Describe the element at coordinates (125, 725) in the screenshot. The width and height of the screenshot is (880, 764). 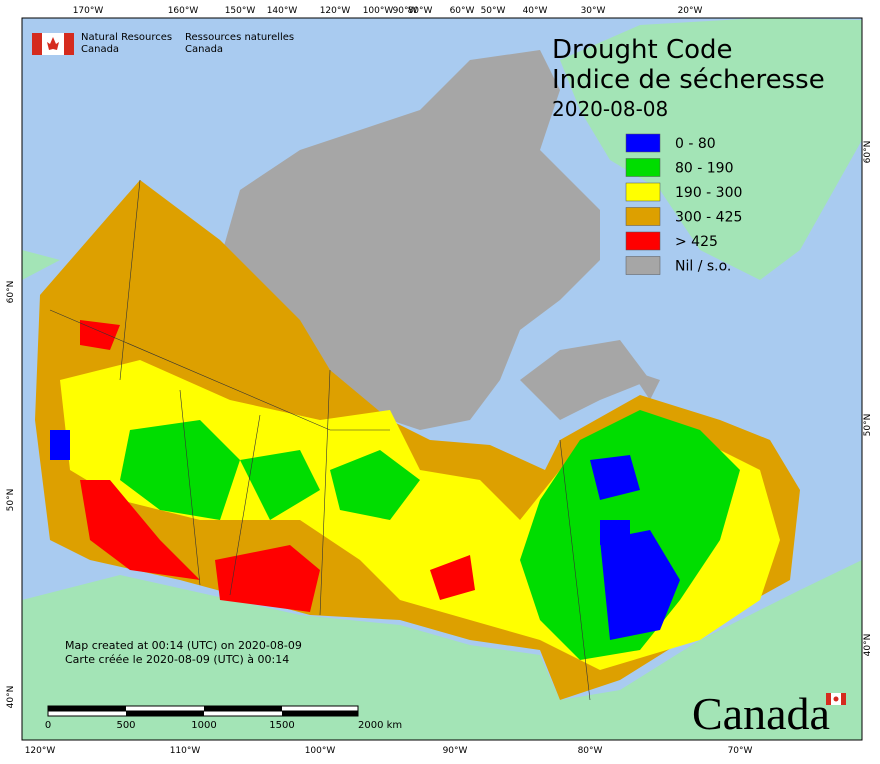
I see `scale-label: 500` at that location.